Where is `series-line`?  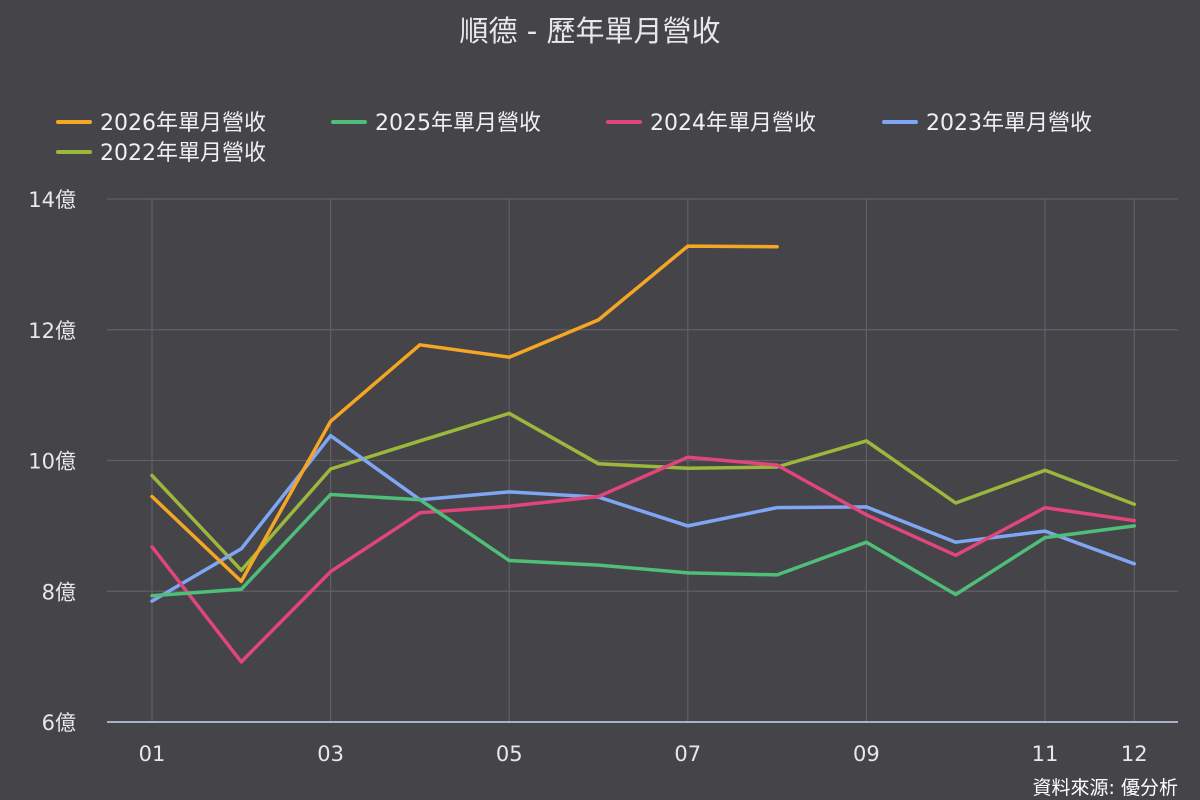
series-line is located at coordinates (643, 545).